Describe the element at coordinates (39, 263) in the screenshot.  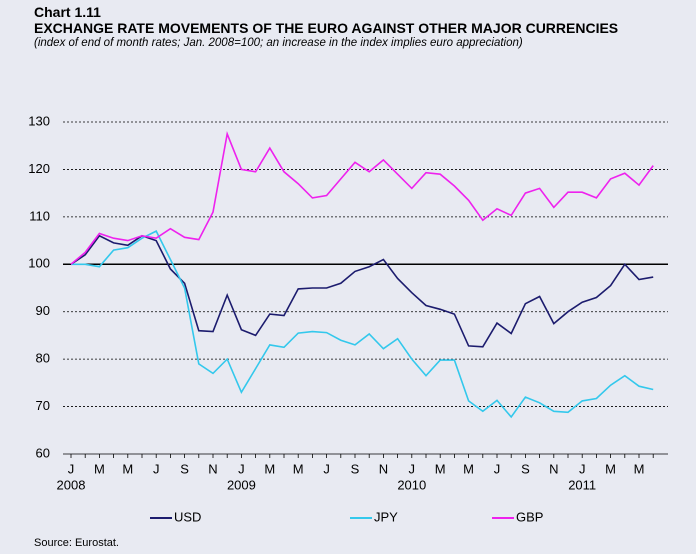
I see `y-tick-label: 100` at that location.